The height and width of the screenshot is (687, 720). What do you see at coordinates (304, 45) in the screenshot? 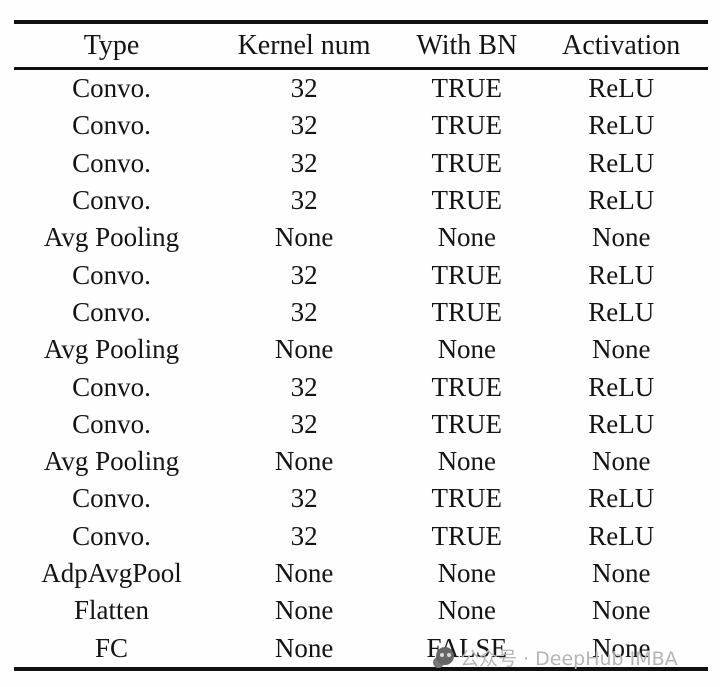
I see `column-header-kernel-num: Kernel num` at bounding box center [304, 45].